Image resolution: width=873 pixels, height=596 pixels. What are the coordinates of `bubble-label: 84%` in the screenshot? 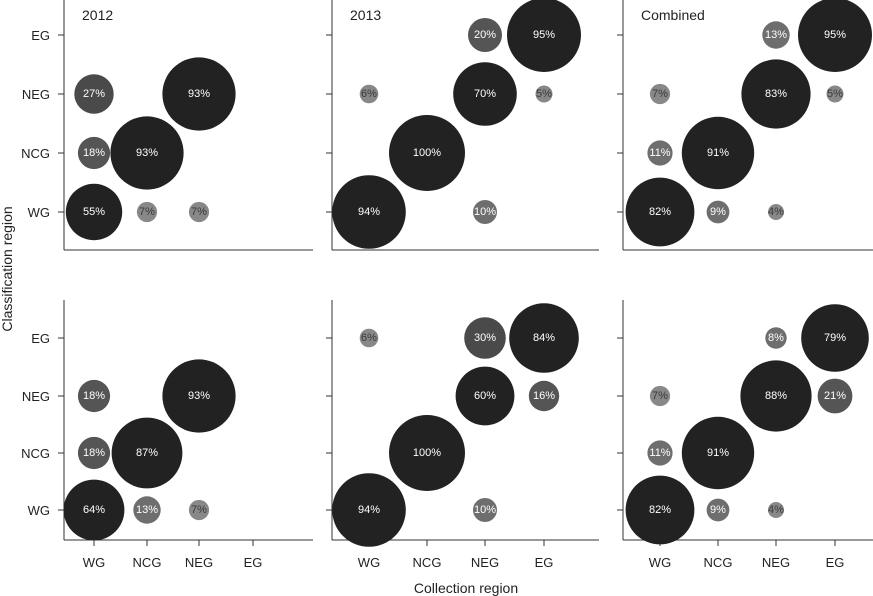 It's located at (544, 338).